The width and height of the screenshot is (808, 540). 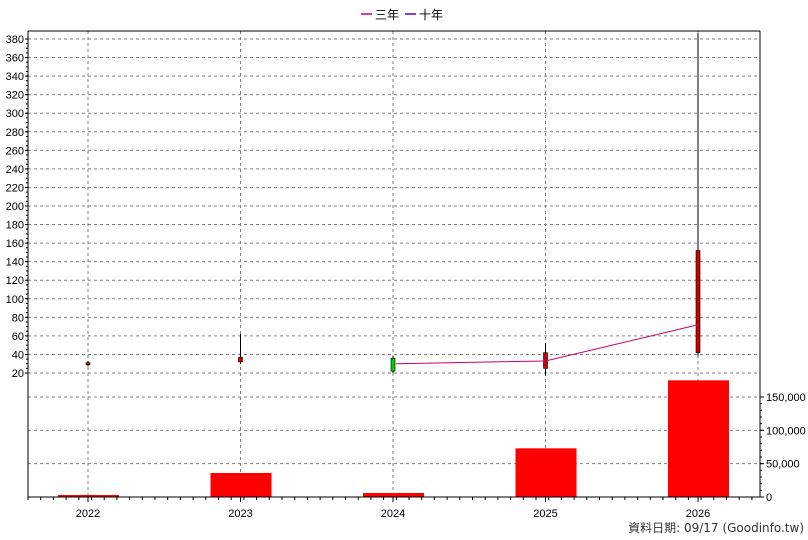 I want to click on price-tick-label: 360, so click(x=15, y=59).